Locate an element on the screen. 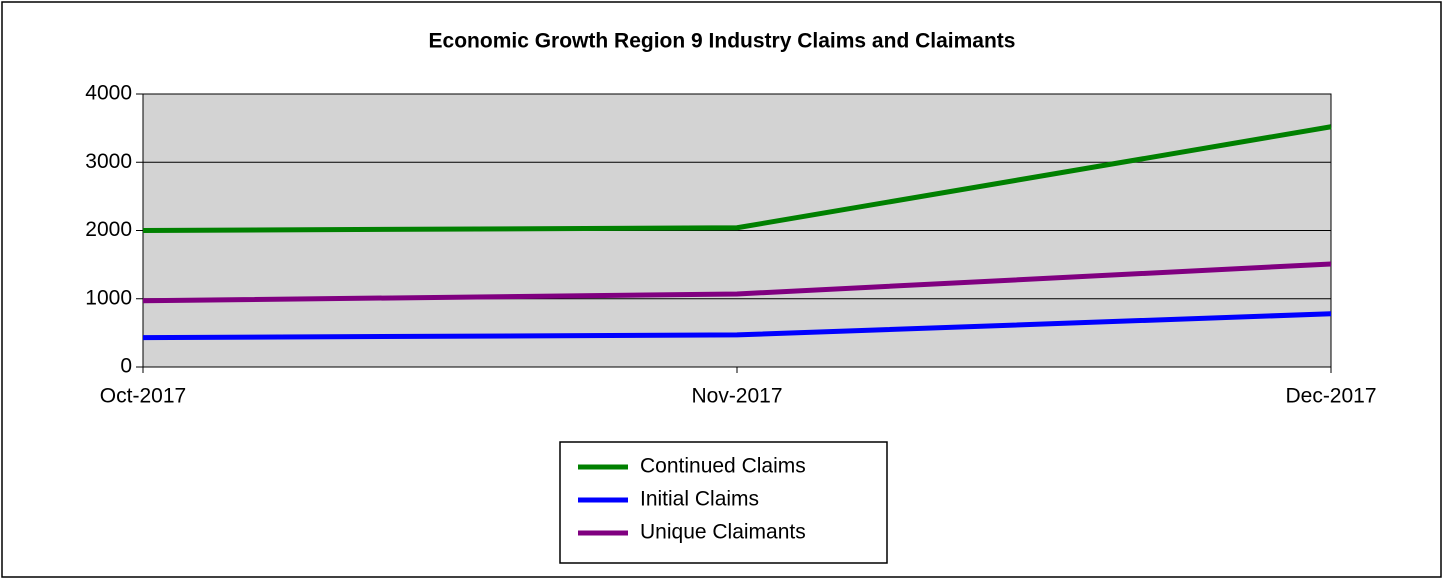 The height and width of the screenshot is (580, 1444). legend-label: Continued Claims is located at coordinates (723, 466).